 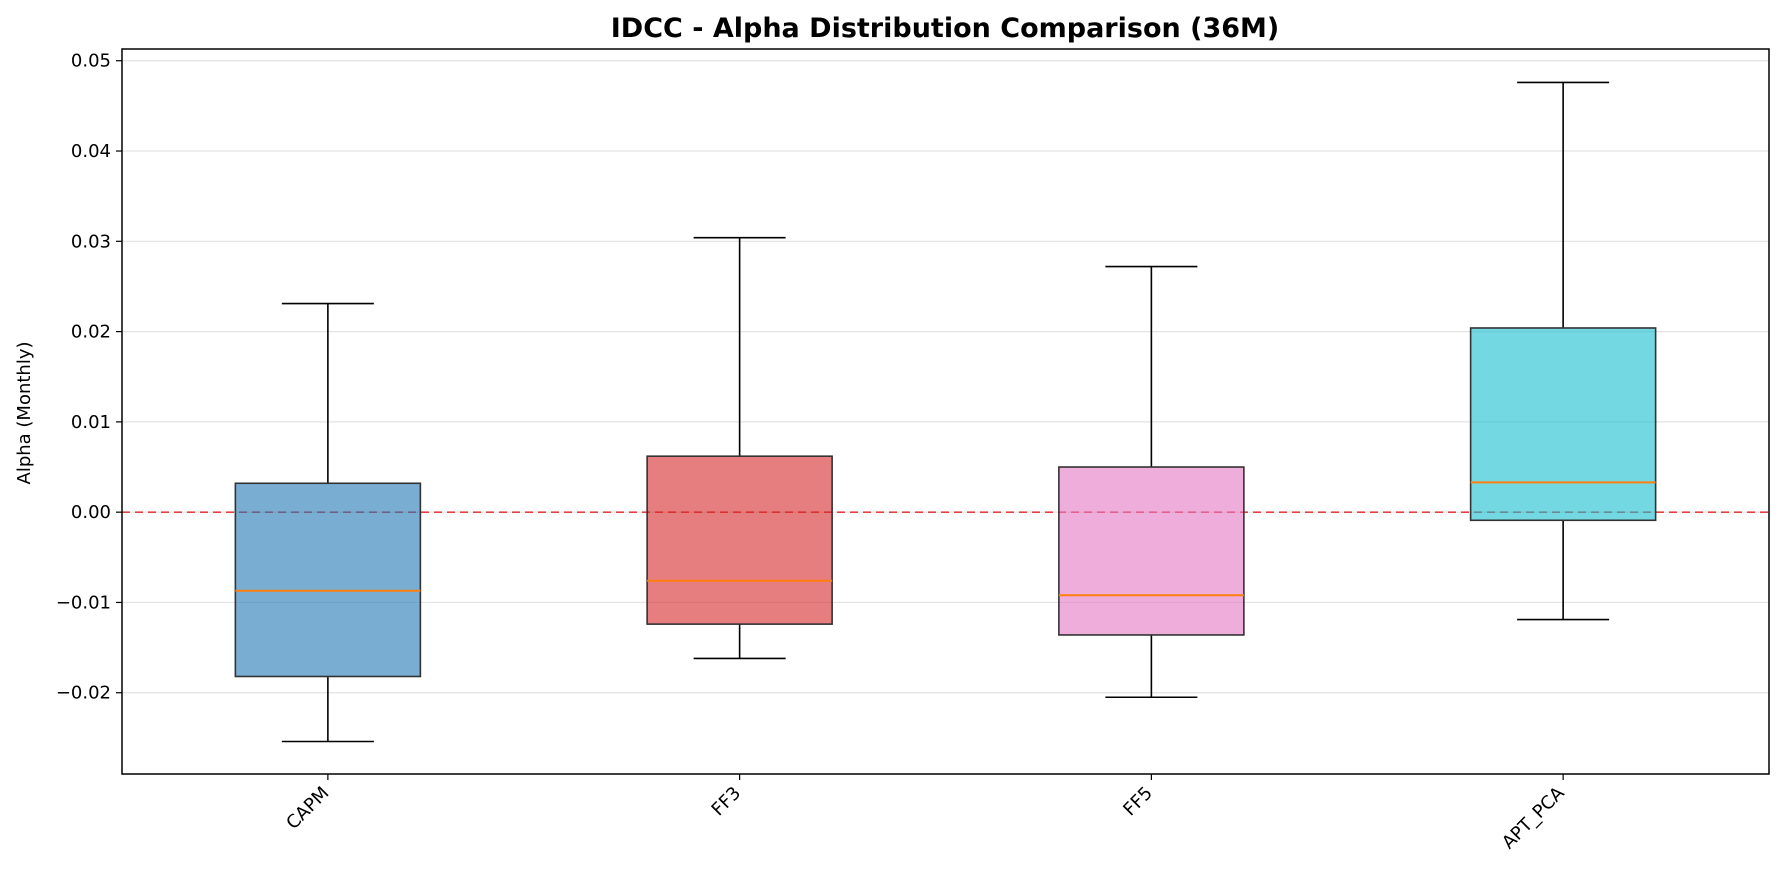 I want to click on box-ff5, so click(x=1151, y=482).